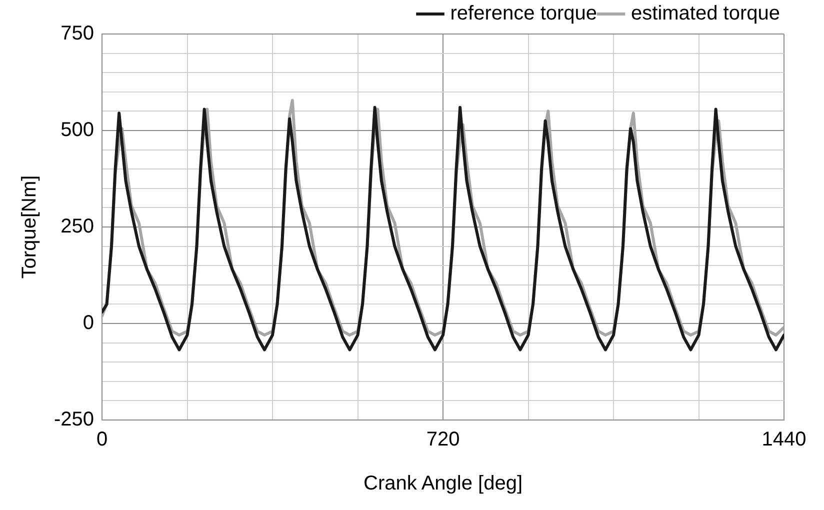 Image resolution: width=824 pixels, height=510 pixels. I want to click on y-tick-label: -250, so click(74, 419).